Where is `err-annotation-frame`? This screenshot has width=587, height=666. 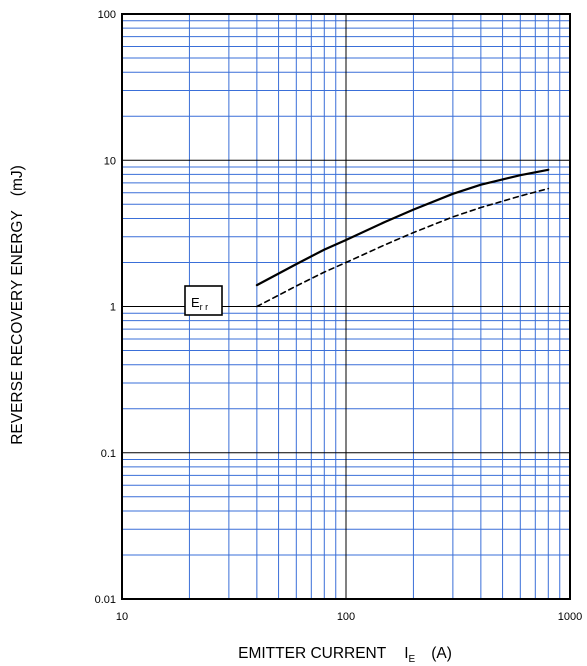
err-annotation-frame is located at coordinates (203, 300).